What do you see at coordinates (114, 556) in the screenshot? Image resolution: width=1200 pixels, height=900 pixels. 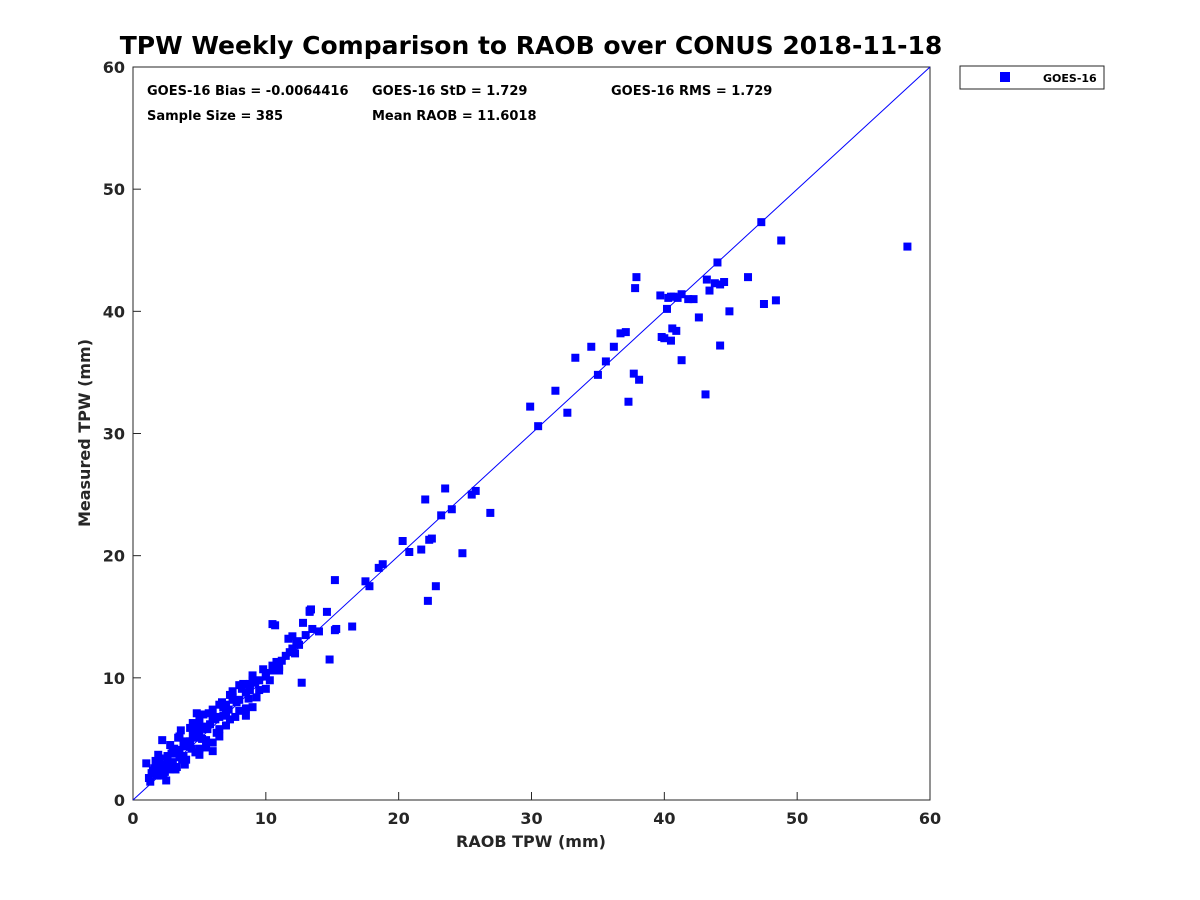 I see `y-tick-label: 20` at bounding box center [114, 556].